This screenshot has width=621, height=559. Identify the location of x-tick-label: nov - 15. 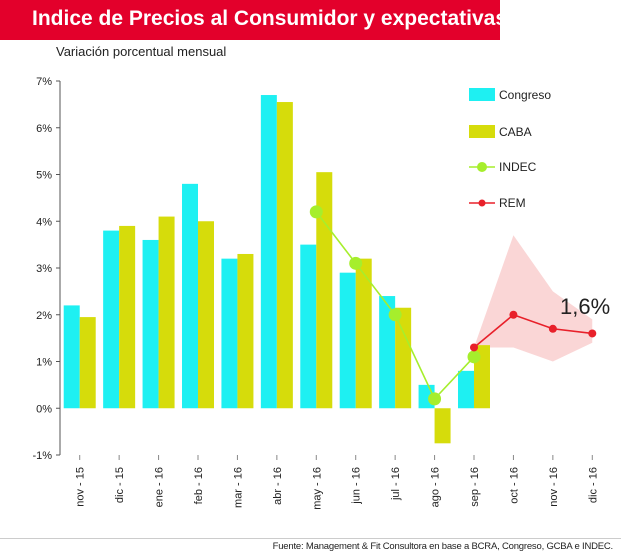
(81, 487).